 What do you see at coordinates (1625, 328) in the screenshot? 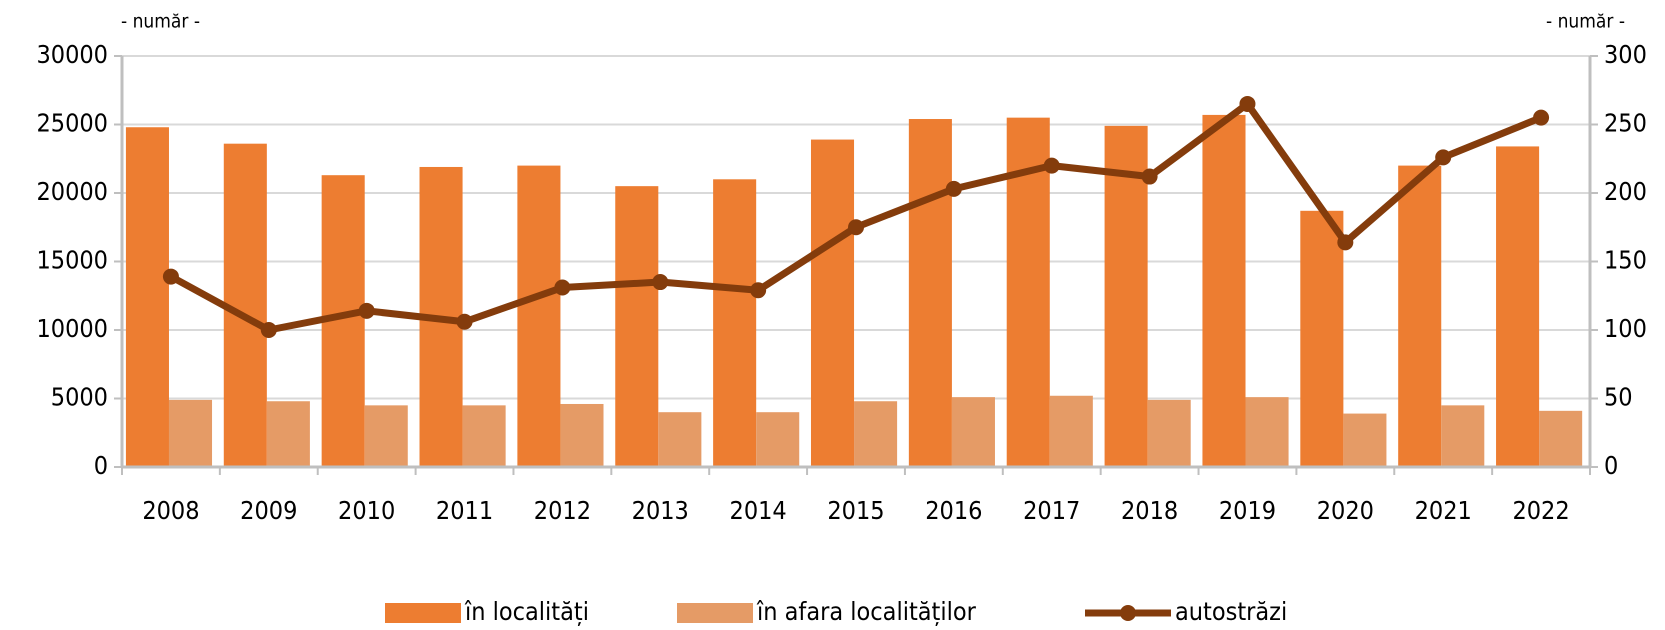
I see `y2-tick-label: 100` at bounding box center [1625, 328].